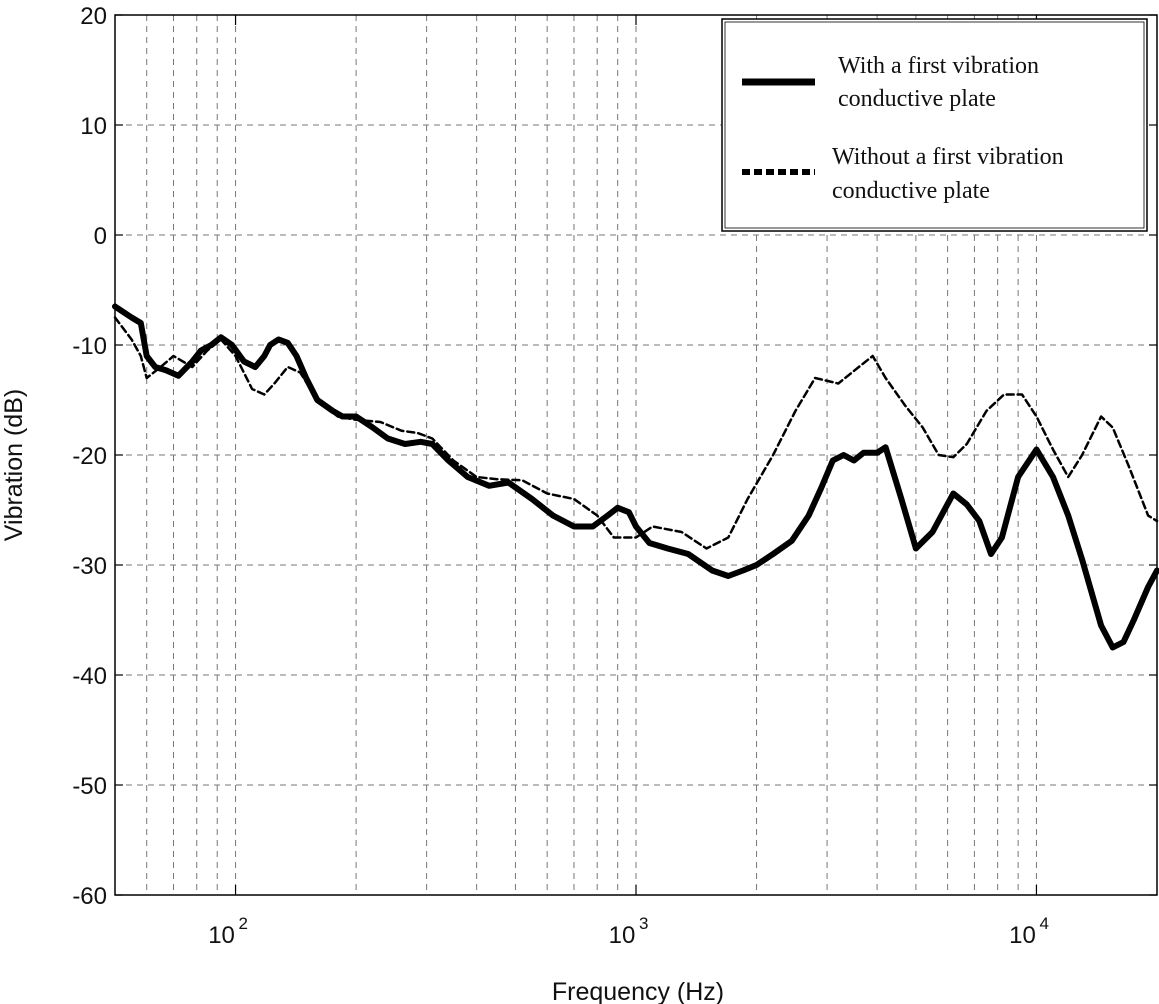 This screenshot has width=1159, height=1004. I want to click on legend-label-without-line1: Without a first vibration, so click(948, 157).